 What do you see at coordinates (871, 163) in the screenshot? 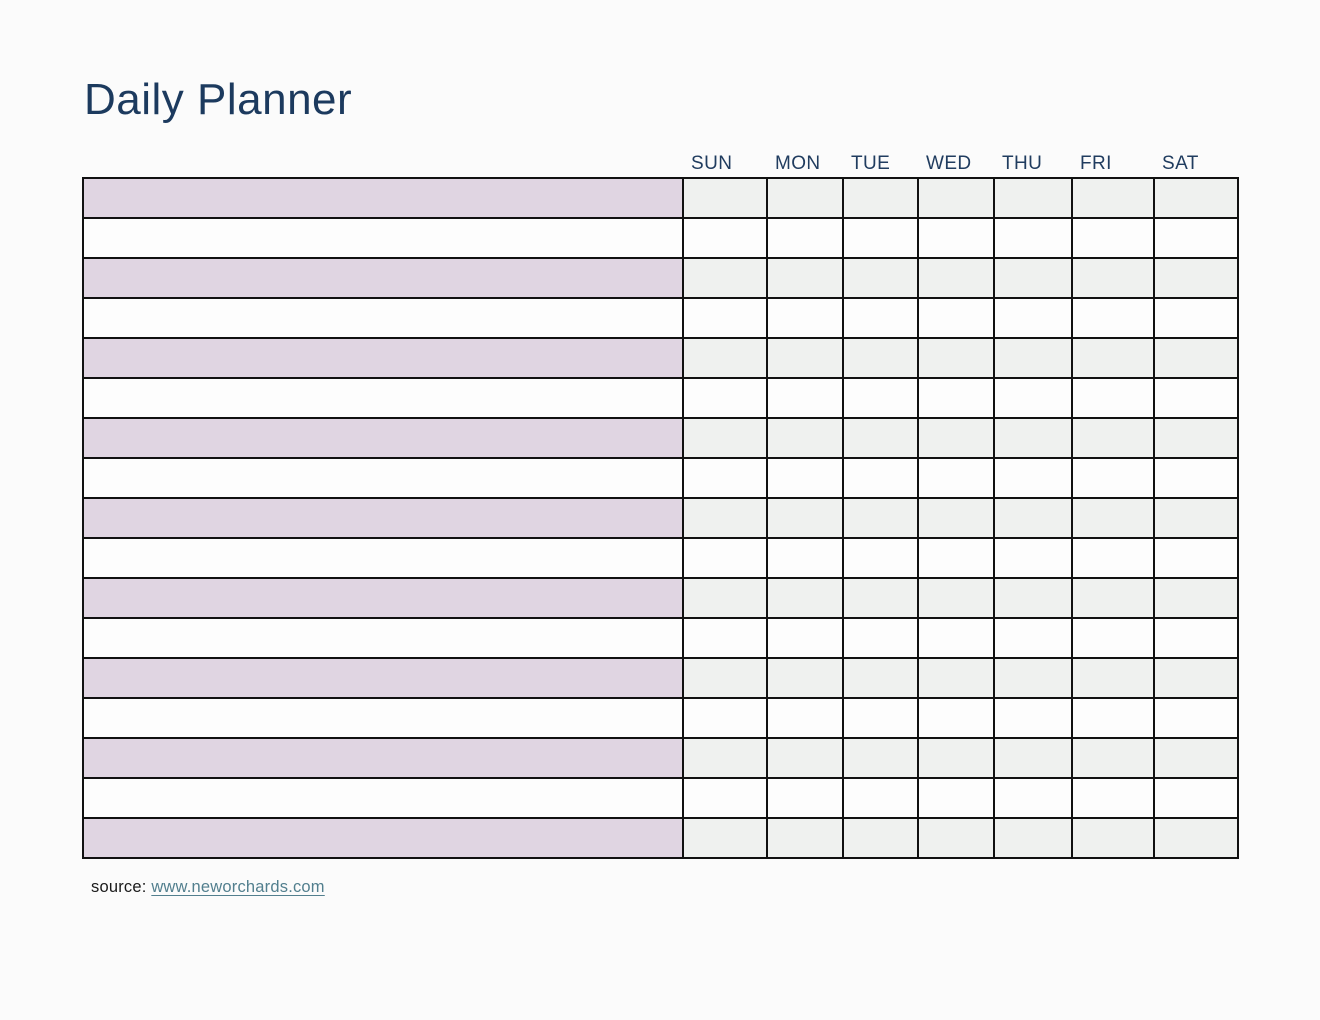
I see `day-header-tue: TUE` at bounding box center [871, 163].